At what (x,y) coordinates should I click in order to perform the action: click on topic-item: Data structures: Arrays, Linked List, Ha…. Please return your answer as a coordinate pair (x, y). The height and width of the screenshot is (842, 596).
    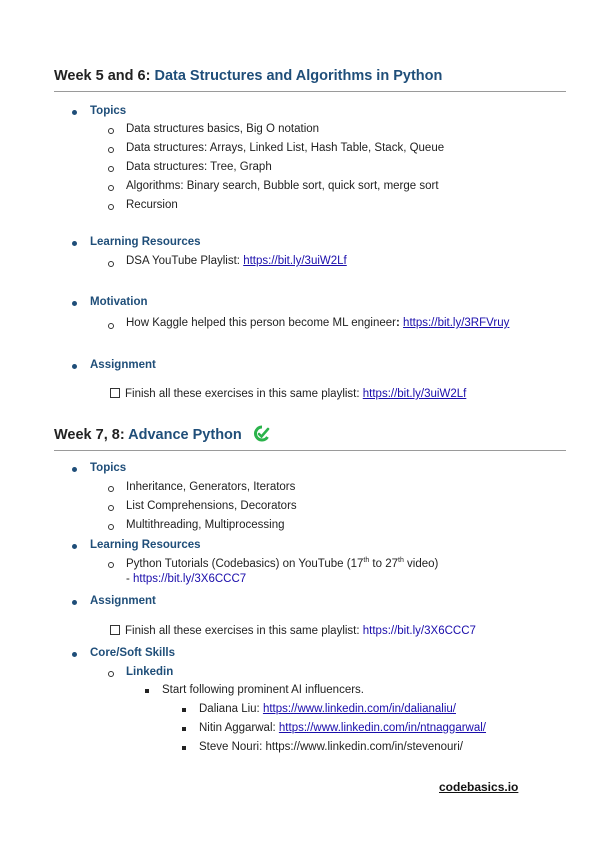
    Looking at the image, I should click on (285, 148).